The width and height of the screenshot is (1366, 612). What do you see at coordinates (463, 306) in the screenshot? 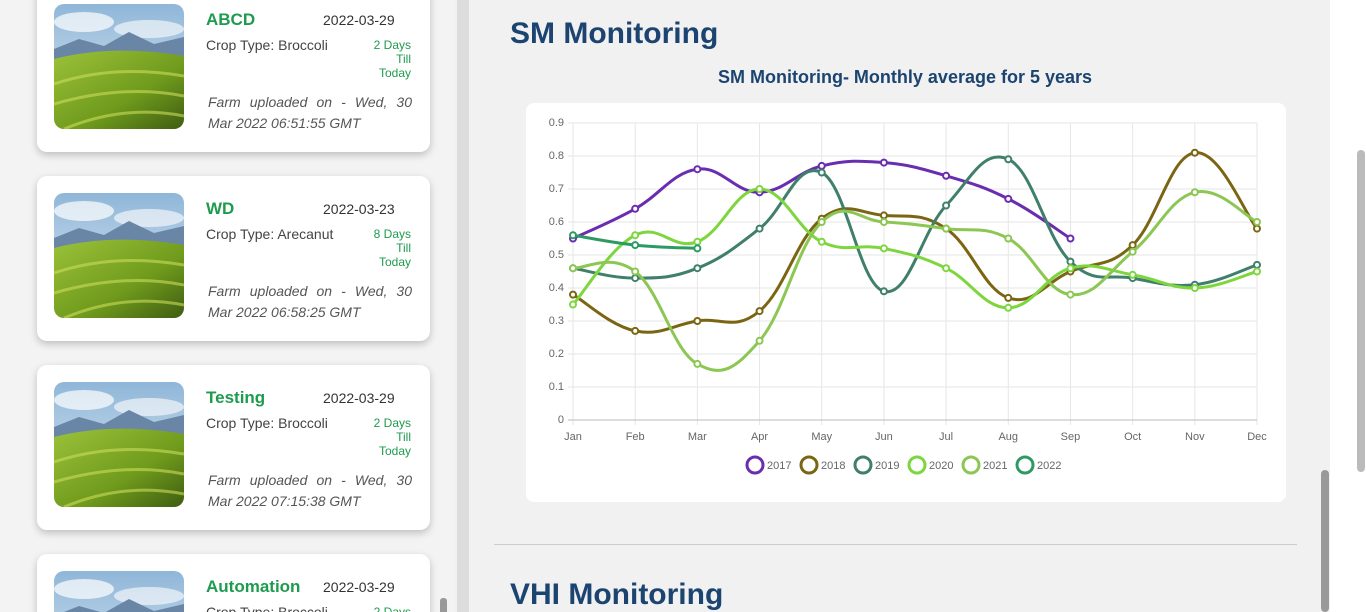
I see `divider` at bounding box center [463, 306].